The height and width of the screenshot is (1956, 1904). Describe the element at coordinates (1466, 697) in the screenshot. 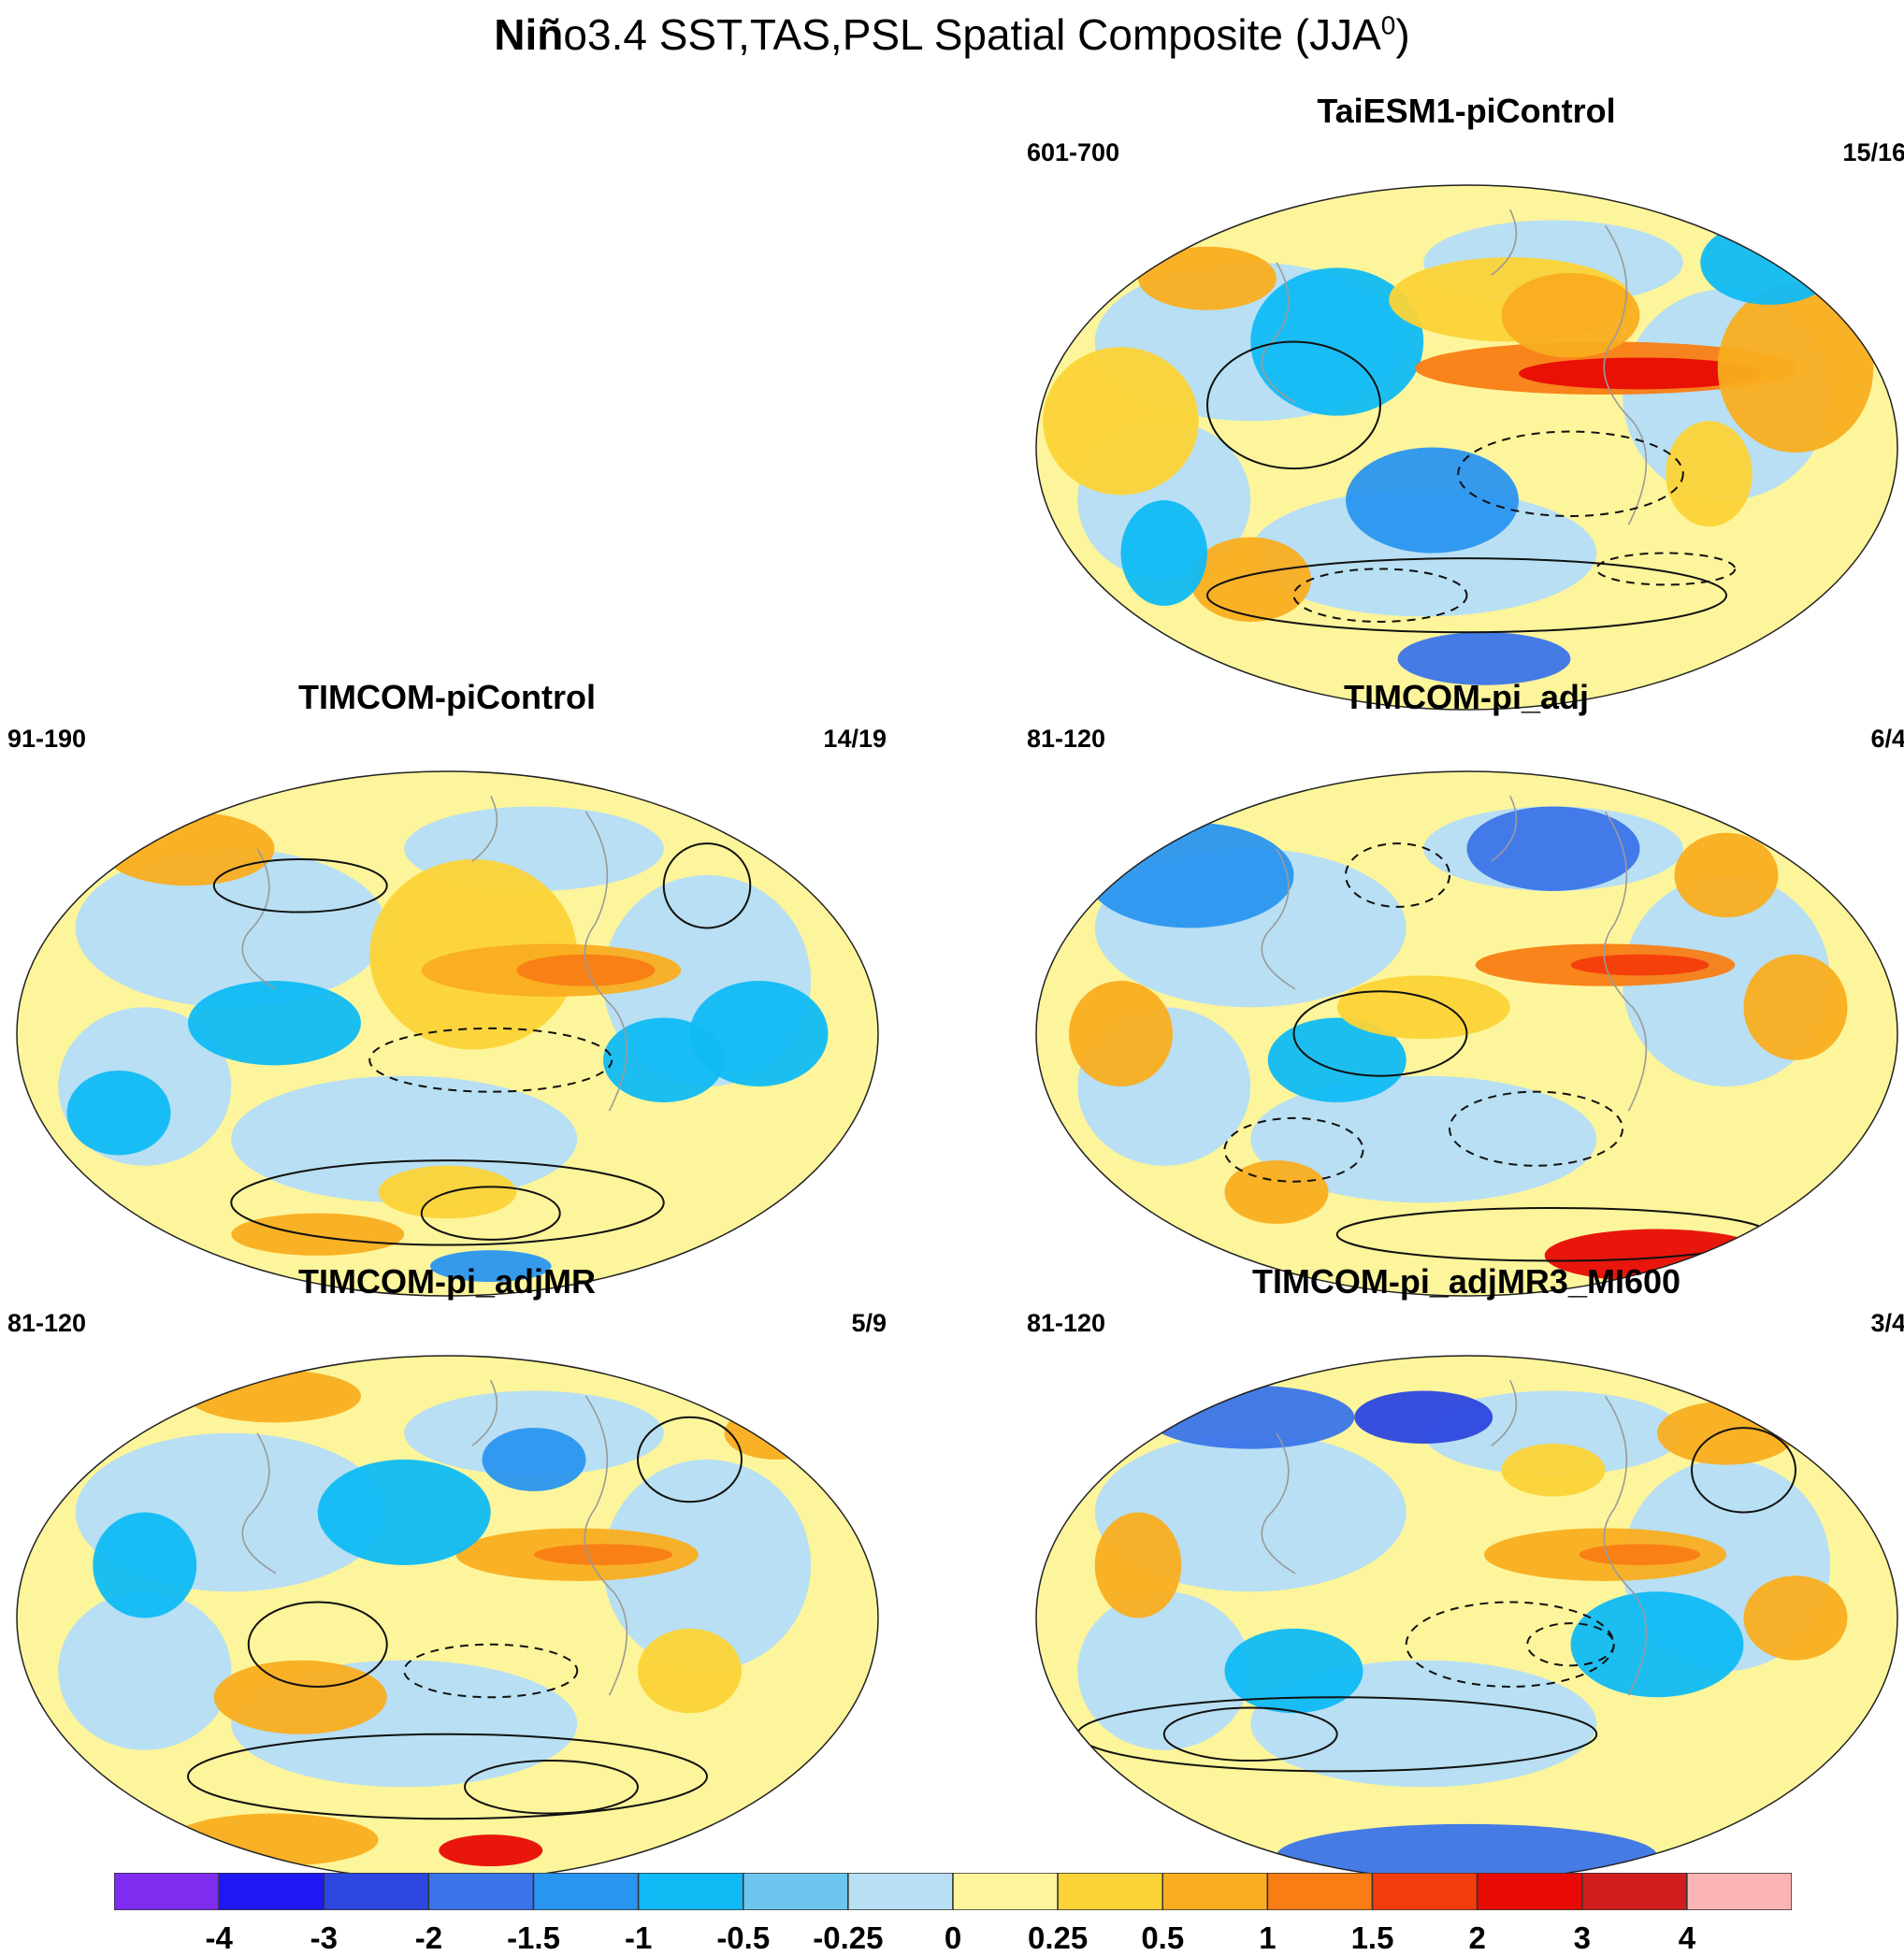

I see `panel-title: TIMCOM-pi_adj` at that location.